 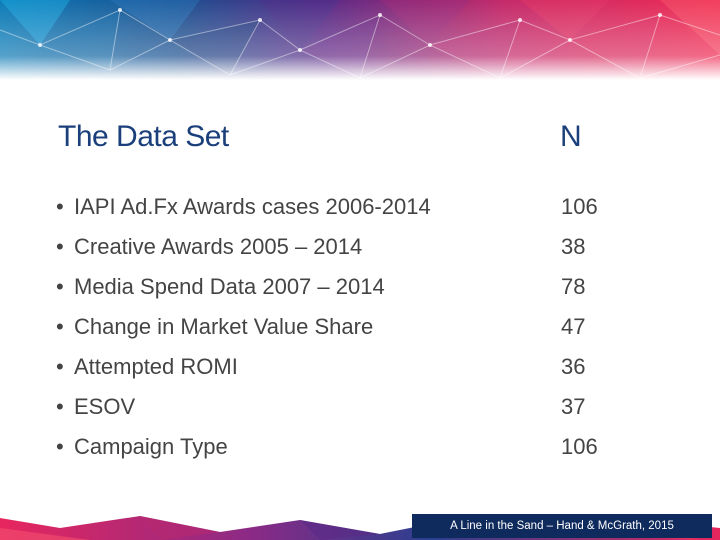 I want to click on list-item: • Media Spend Data 2007 – 2014 78, so click(x=356, y=288).